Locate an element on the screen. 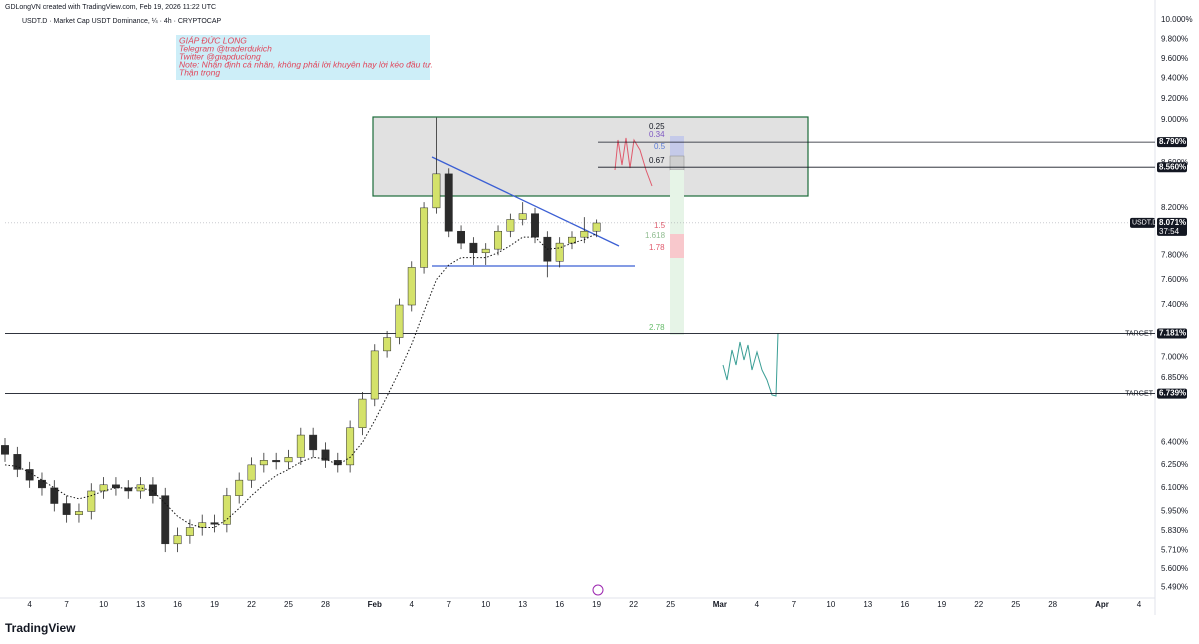 The width and height of the screenshot is (1199, 644). x-tick-label: Apr is located at coordinates (1102, 604).